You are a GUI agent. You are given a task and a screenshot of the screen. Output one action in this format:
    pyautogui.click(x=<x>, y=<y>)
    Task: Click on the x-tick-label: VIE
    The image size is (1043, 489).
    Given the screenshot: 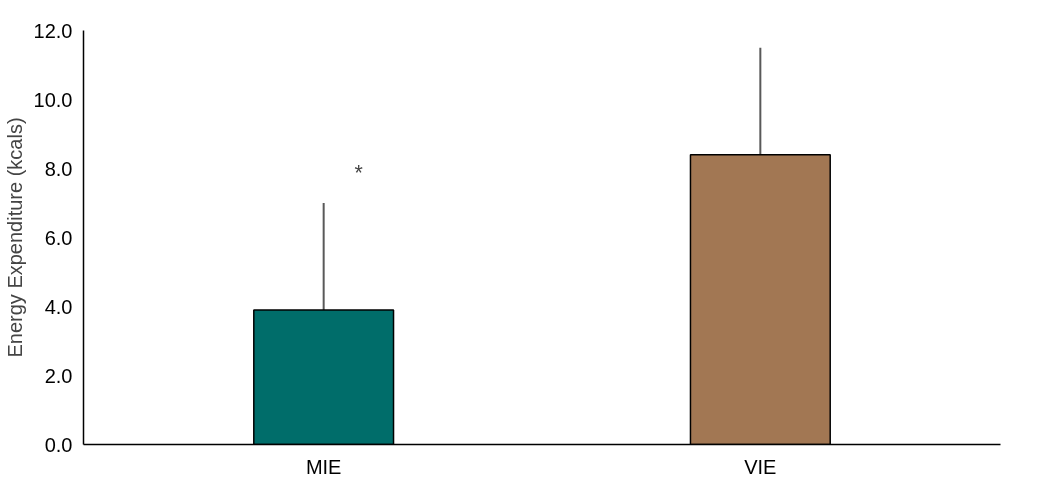 What is the action you would take?
    pyautogui.click(x=760, y=466)
    